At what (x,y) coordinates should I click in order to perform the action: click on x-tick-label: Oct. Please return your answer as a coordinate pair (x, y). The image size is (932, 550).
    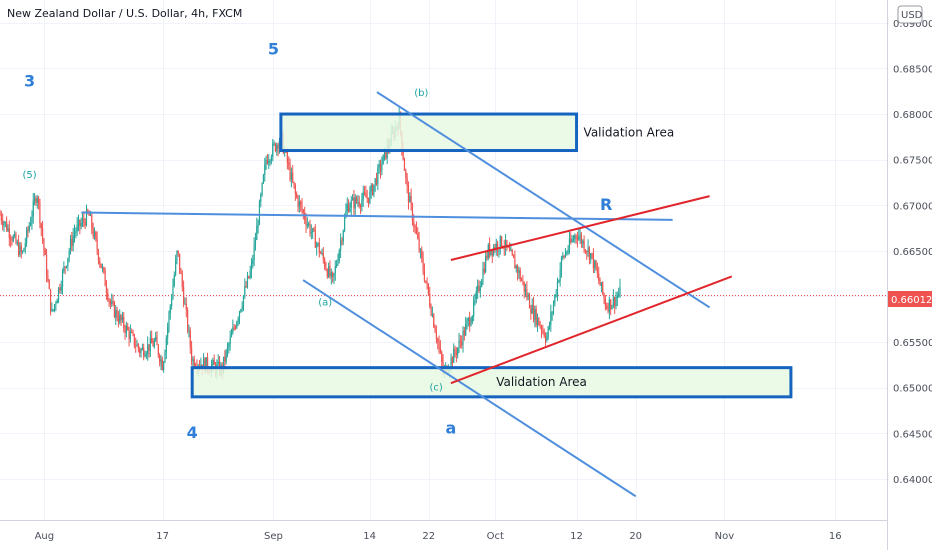
    Looking at the image, I should click on (495, 536).